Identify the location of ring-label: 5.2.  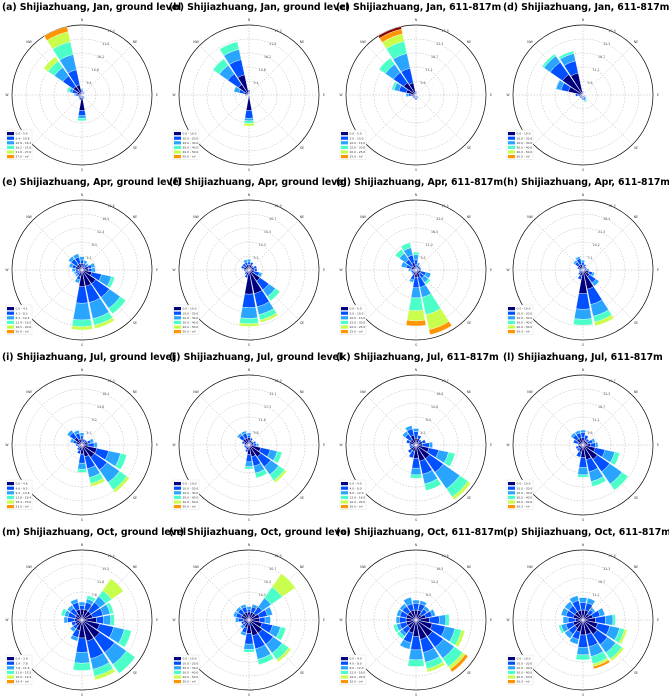
(256, 258).